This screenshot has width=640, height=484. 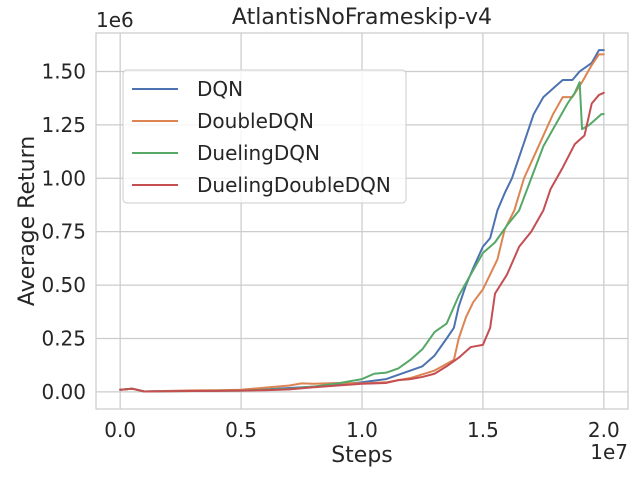 I want to click on legend-box, so click(x=264, y=136).